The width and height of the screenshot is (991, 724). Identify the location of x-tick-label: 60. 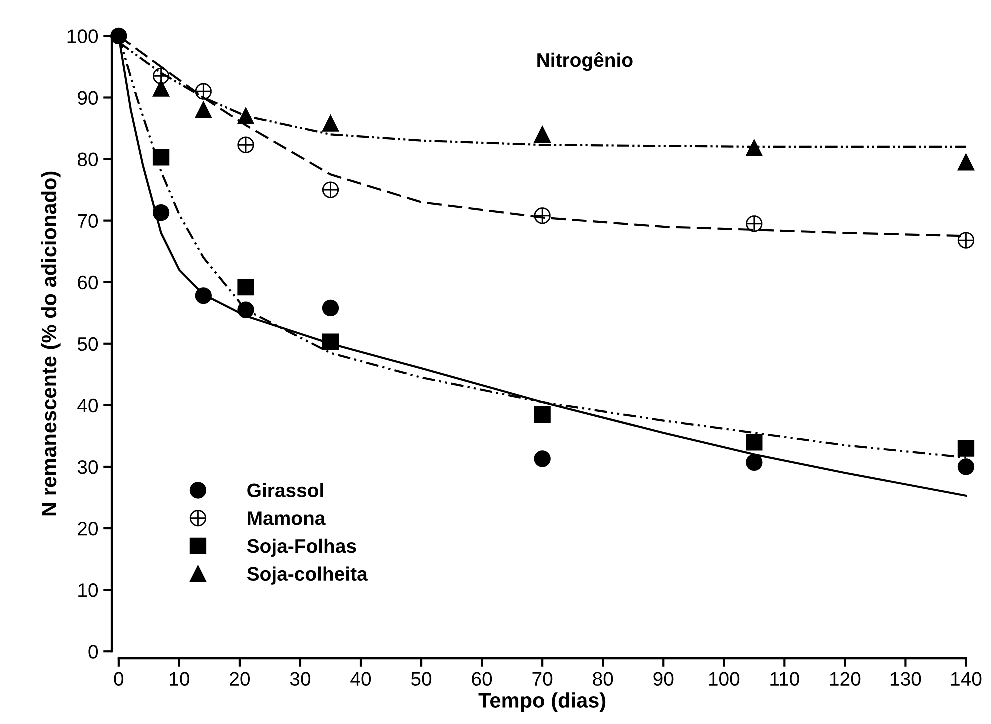
(482, 679).